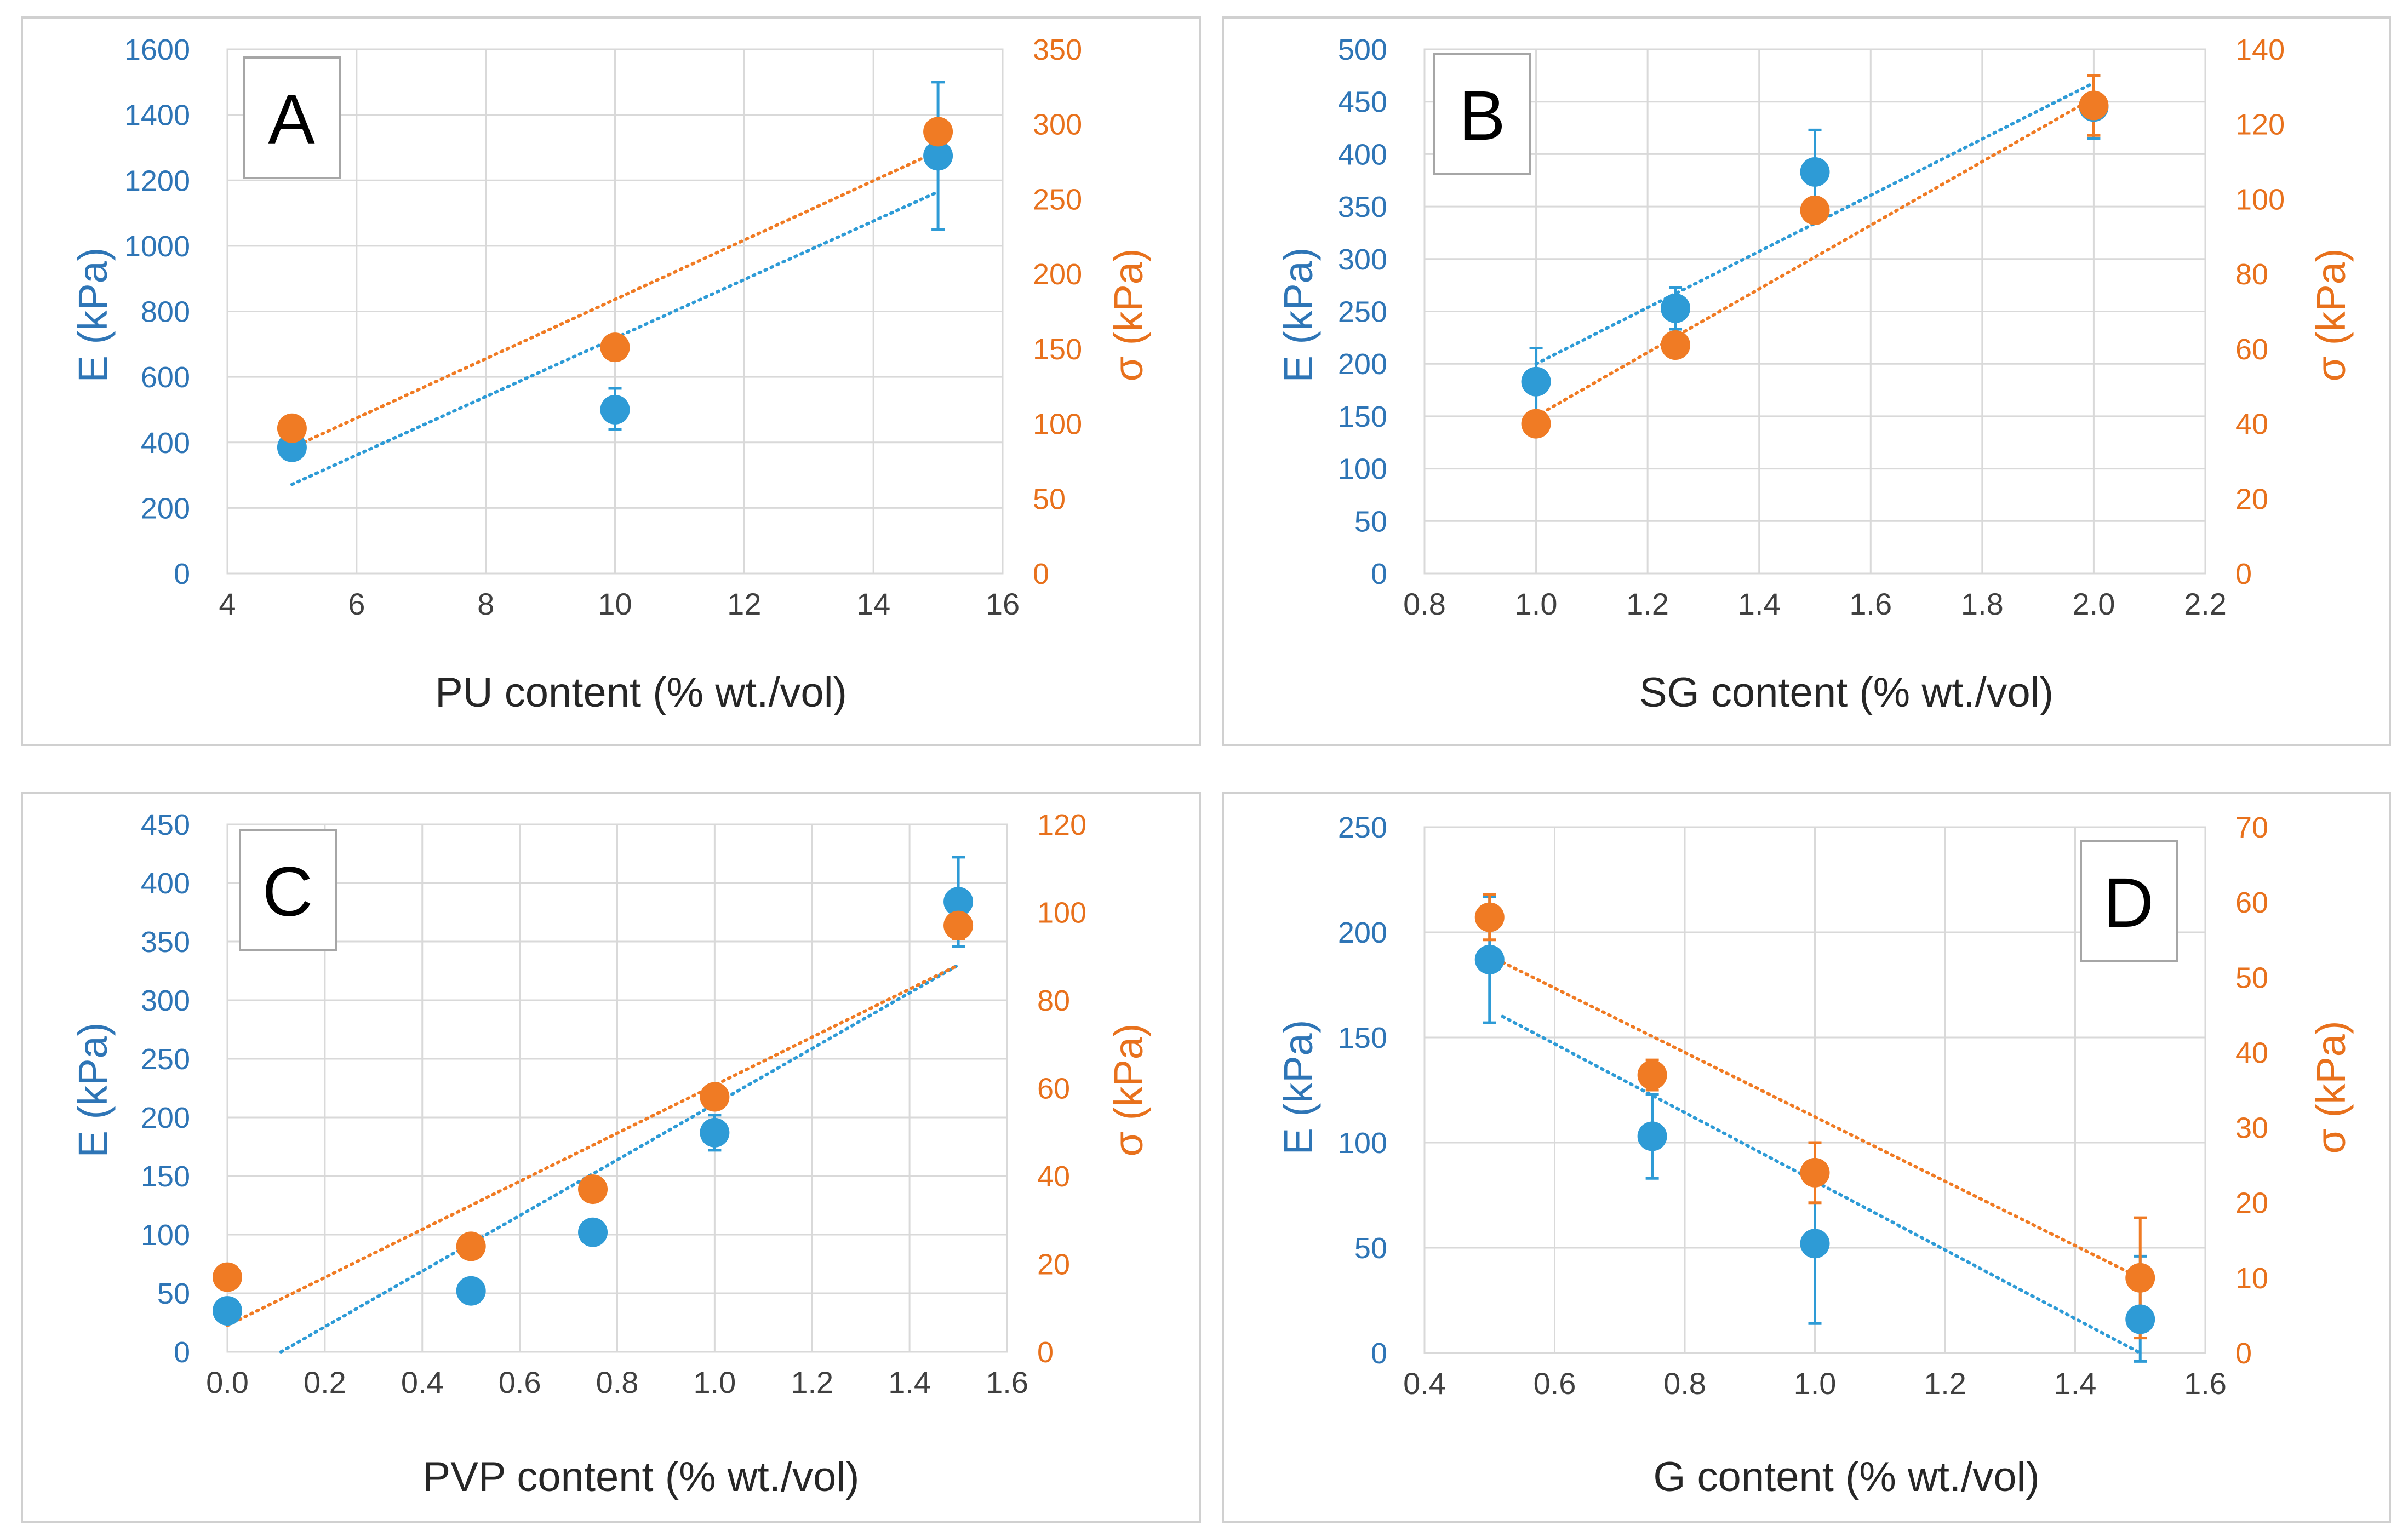 This screenshot has width=2408, height=1537. I want to click on panel-c-x-tick-label: 1.6, so click(1007, 1382).